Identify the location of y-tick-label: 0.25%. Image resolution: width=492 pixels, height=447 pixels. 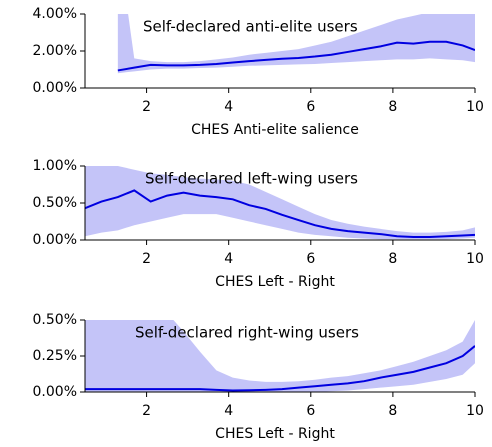
(55, 356).